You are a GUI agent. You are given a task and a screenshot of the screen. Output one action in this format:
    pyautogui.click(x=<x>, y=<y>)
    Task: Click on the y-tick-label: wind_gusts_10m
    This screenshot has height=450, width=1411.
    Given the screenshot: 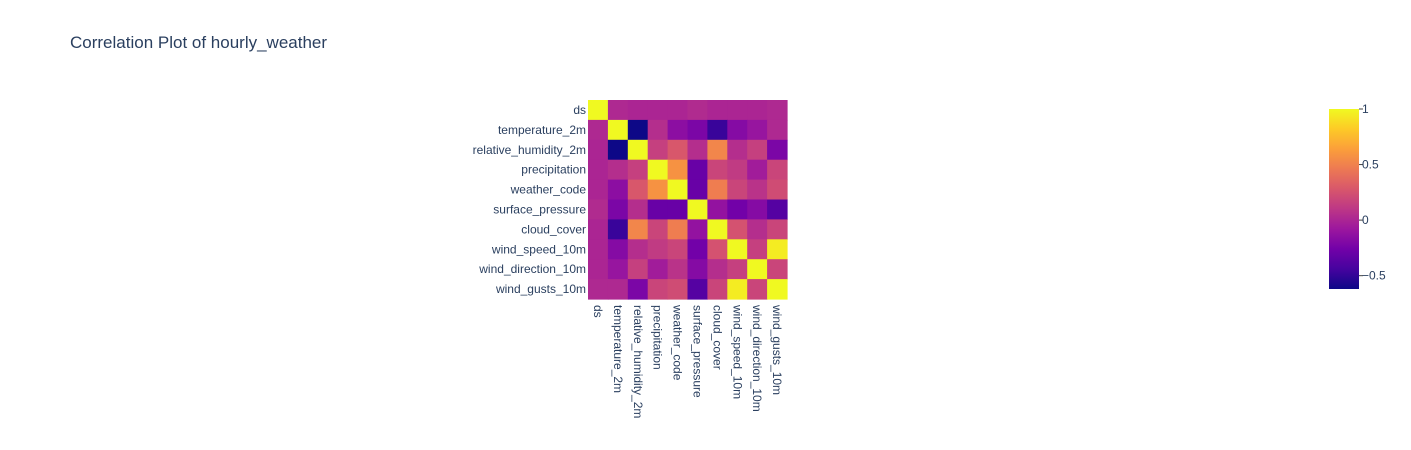 What is the action you would take?
    pyautogui.click(x=540, y=289)
    